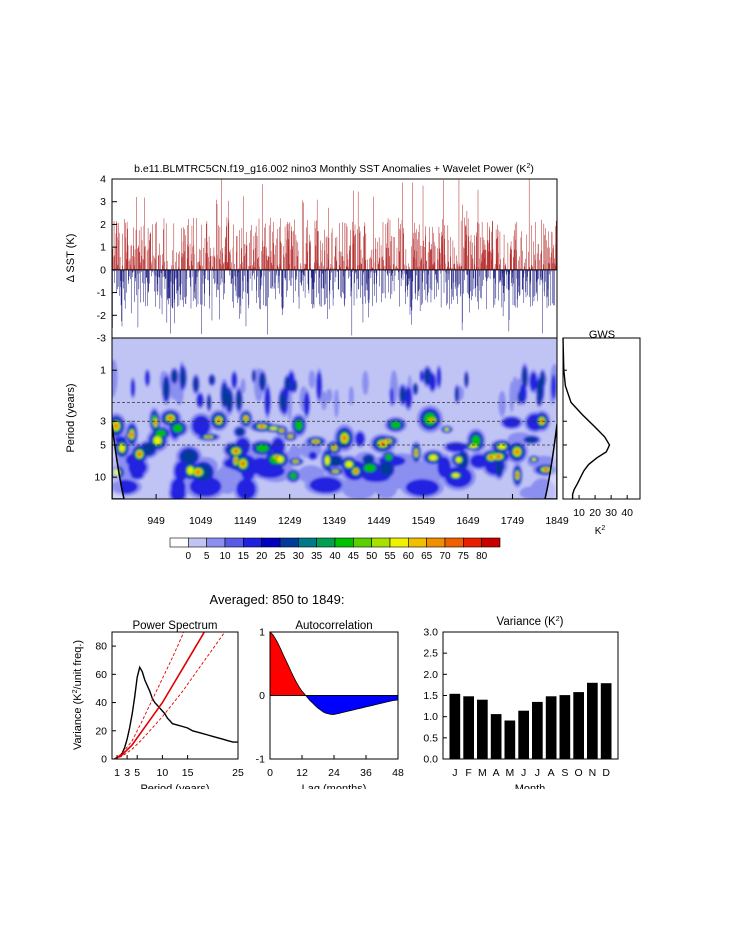 The width and height of the screenshot is (733, 945). What do you see at coordinates (398, 773) in the screenshot?
I see `autocorrelation-x-tick-label: 48` at bounding box center [398, 773].